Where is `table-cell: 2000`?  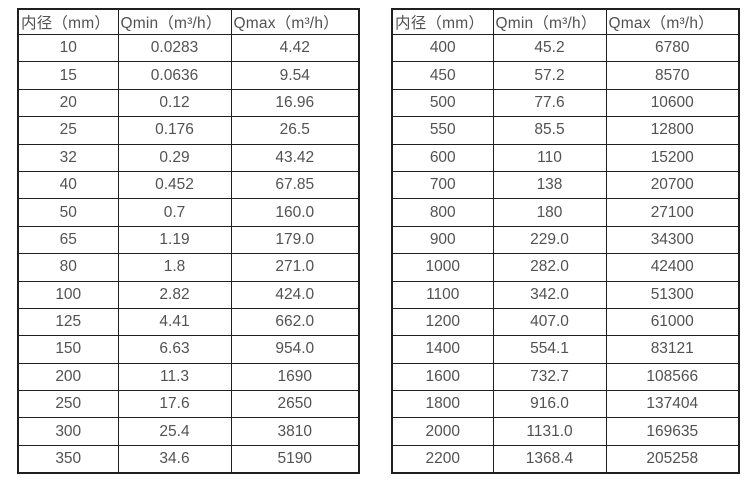
table-cell: 2000 is located at coordinates (442, 431).